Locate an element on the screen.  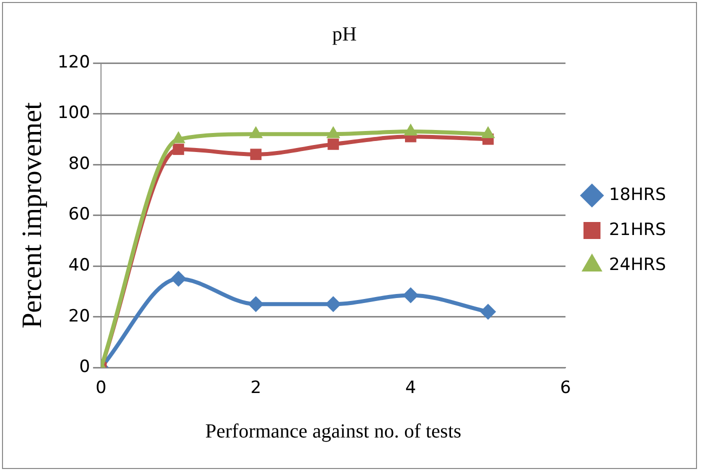
x-tick-label: 2 is located at coordinates (256, 388).